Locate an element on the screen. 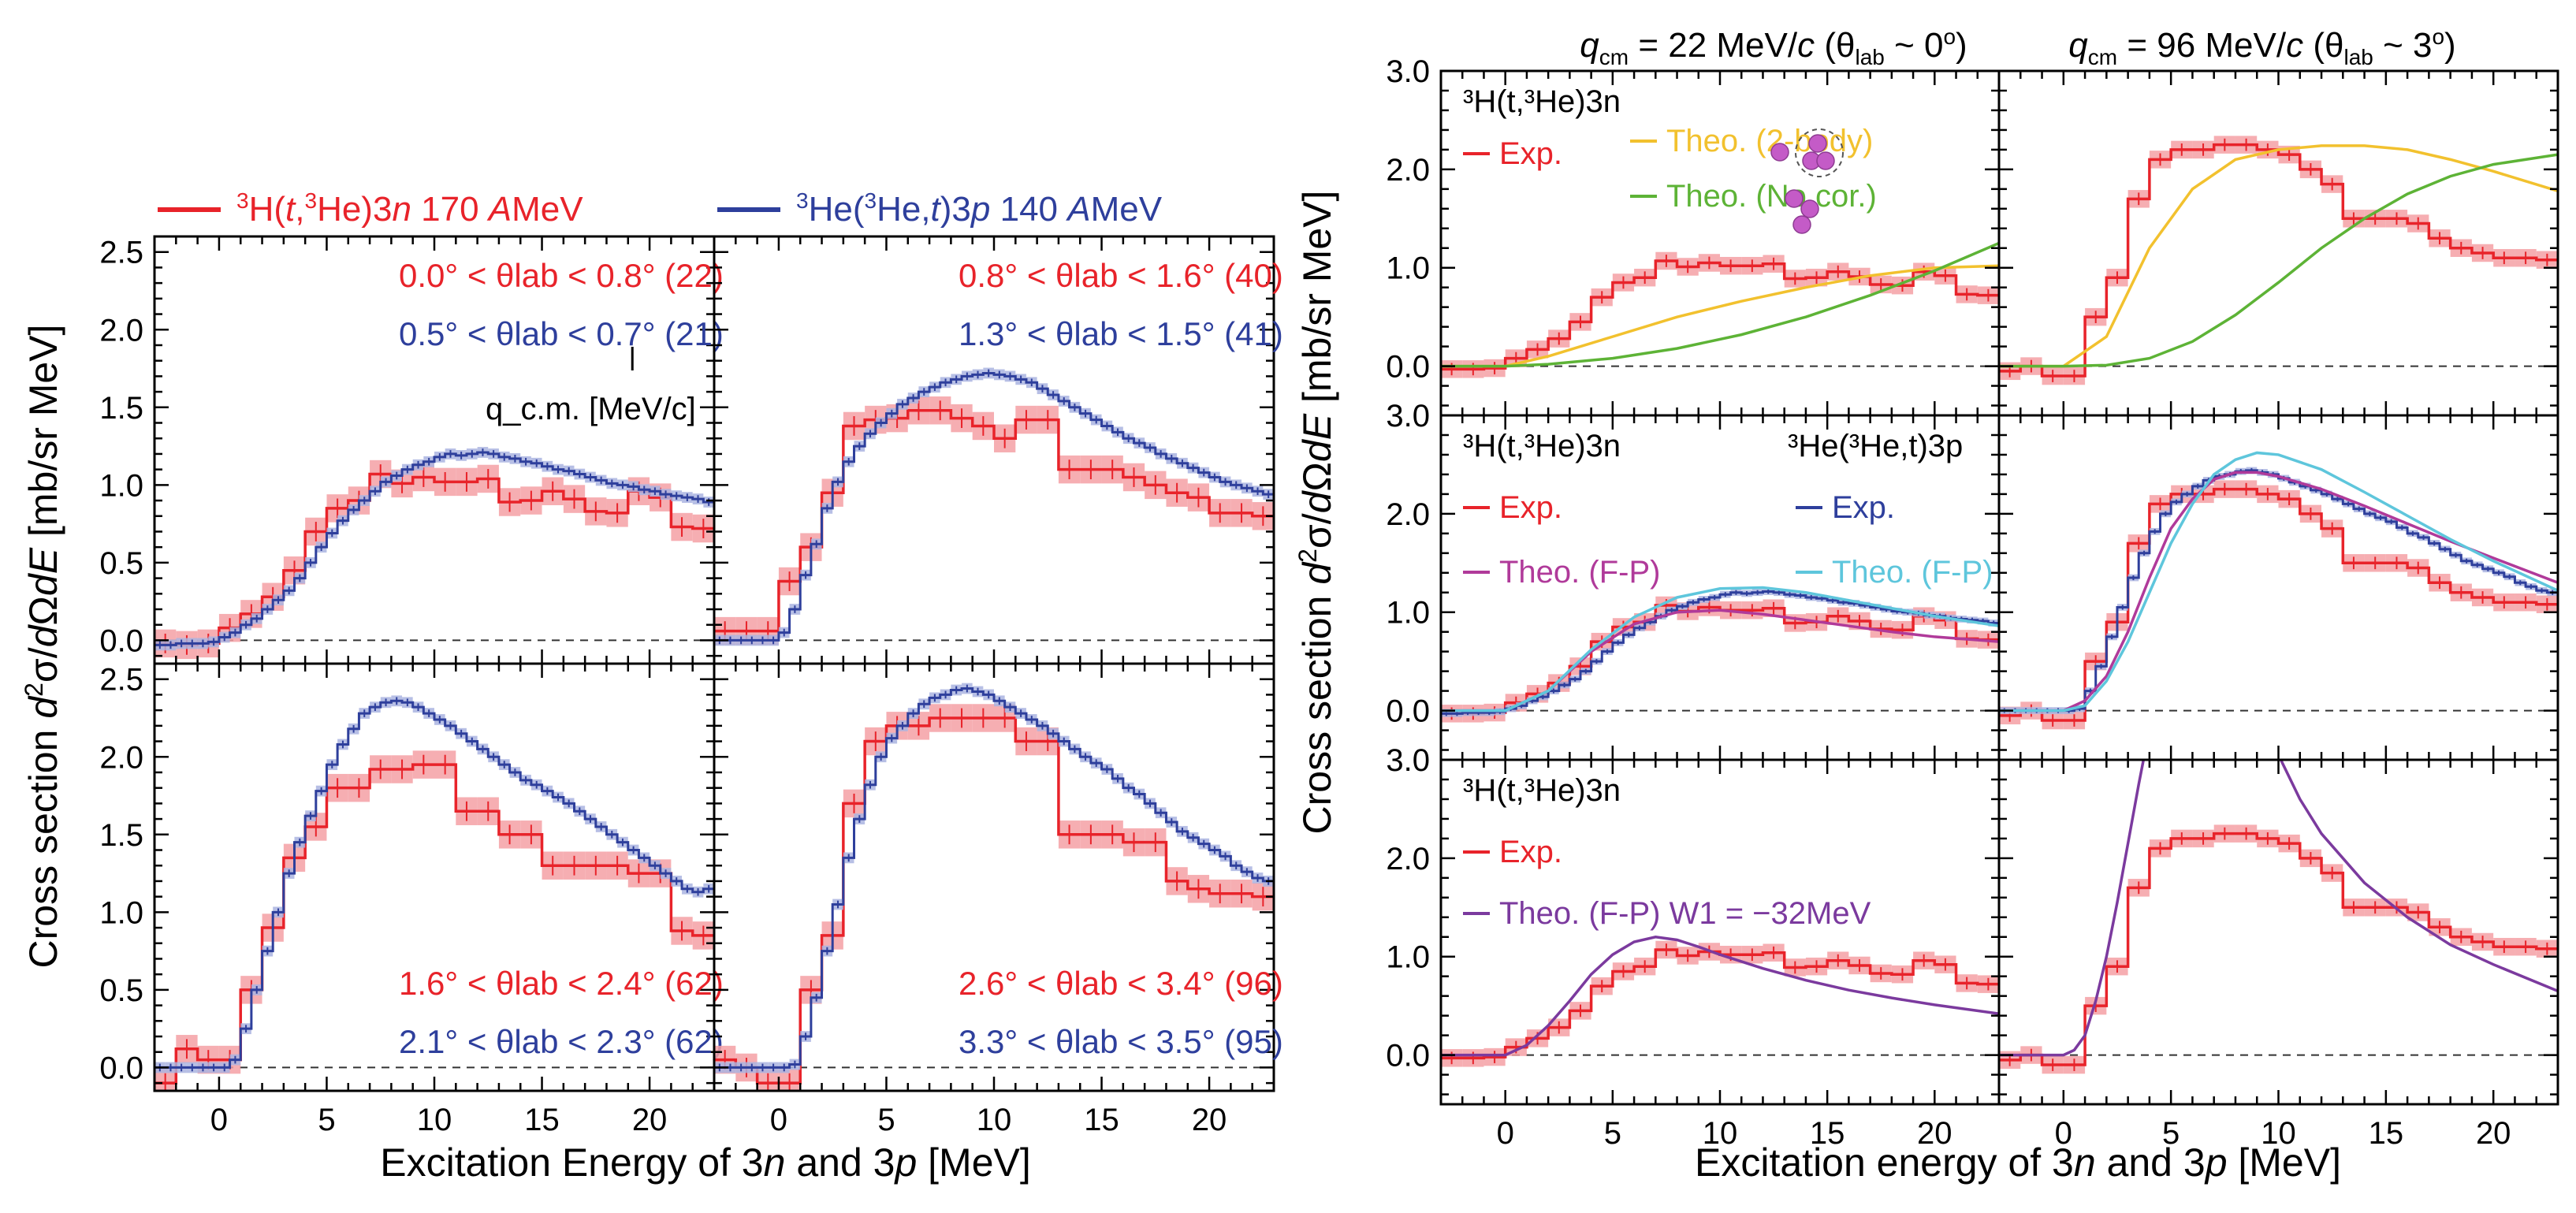  panel-R4 is located at coordinates (2278, 587).